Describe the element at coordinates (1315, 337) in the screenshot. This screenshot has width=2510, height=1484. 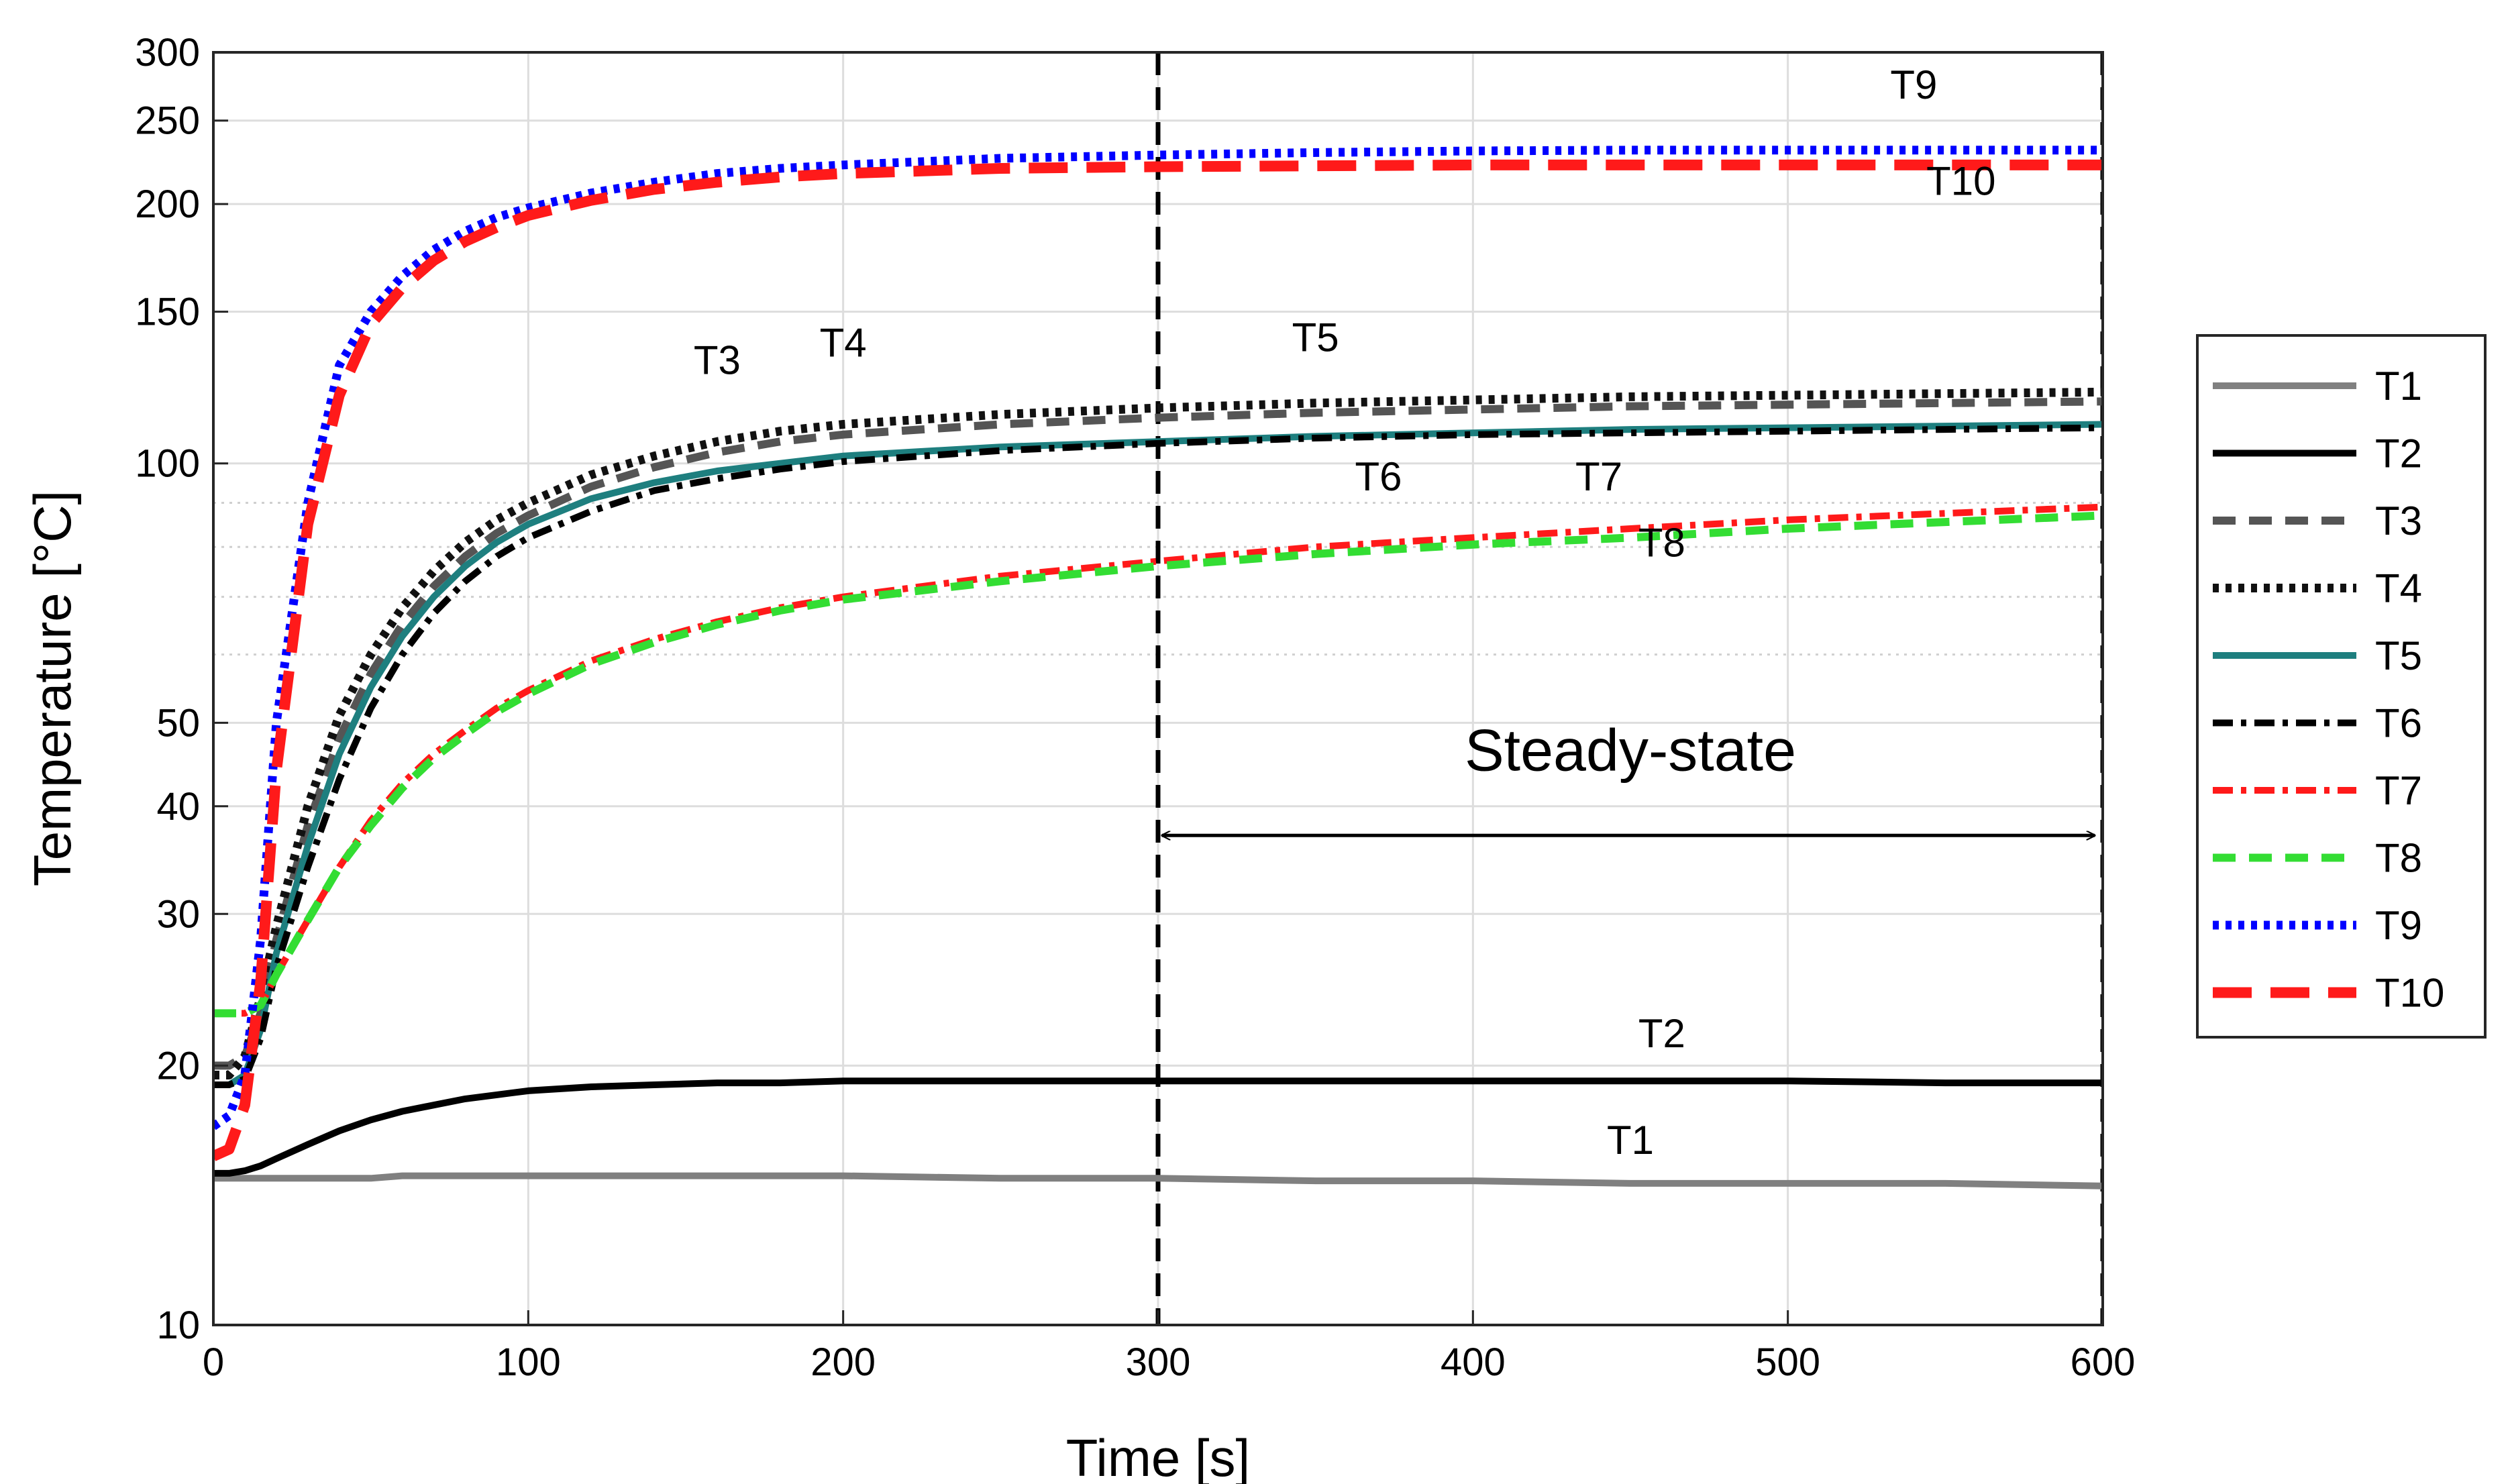
I see `series-label-t5: T5` at that location.